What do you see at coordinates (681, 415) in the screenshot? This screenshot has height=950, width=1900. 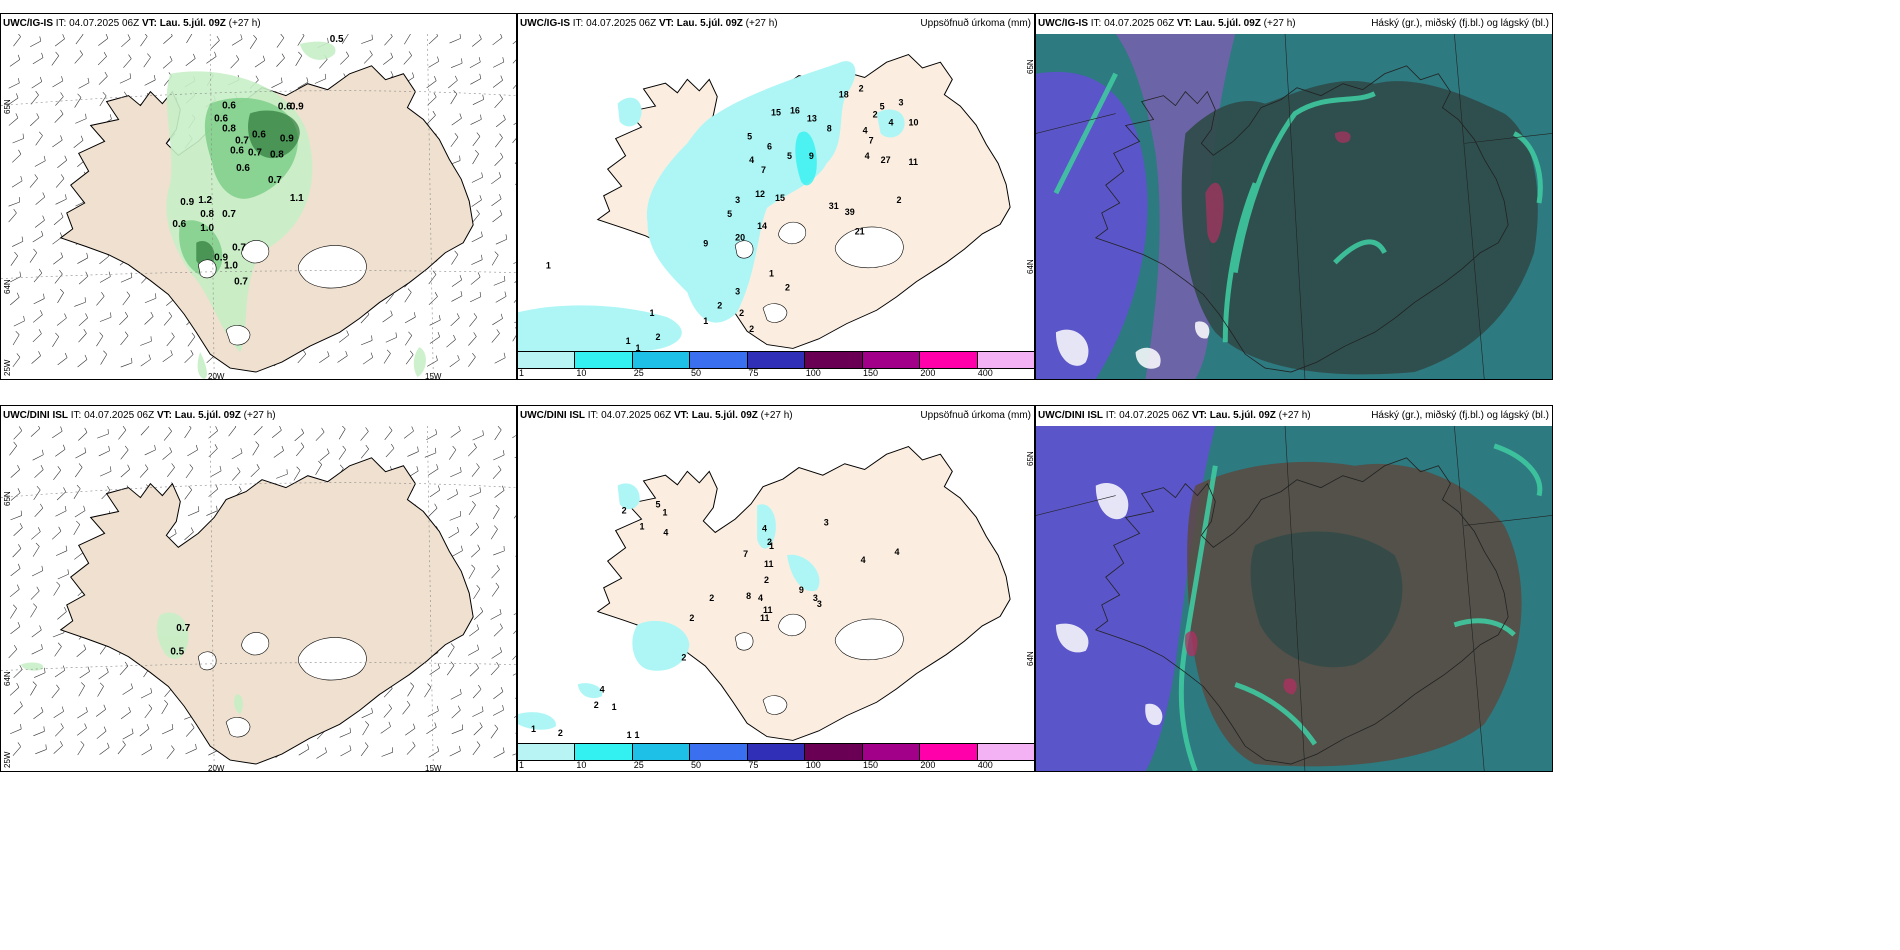 I see `vt-label: VT:` at bounding box center [681, 415].